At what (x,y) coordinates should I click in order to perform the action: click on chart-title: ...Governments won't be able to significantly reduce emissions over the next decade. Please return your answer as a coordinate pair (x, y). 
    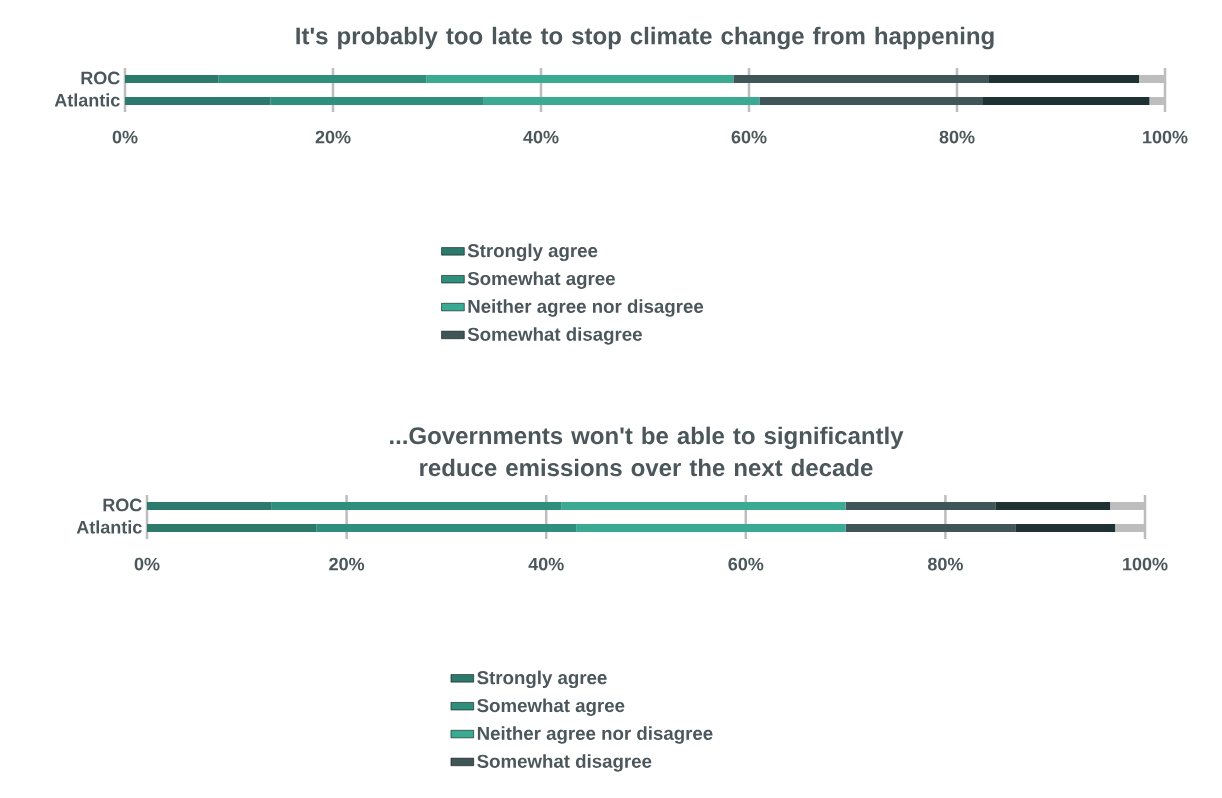
    Looking at the image, I should click on (647, 451).